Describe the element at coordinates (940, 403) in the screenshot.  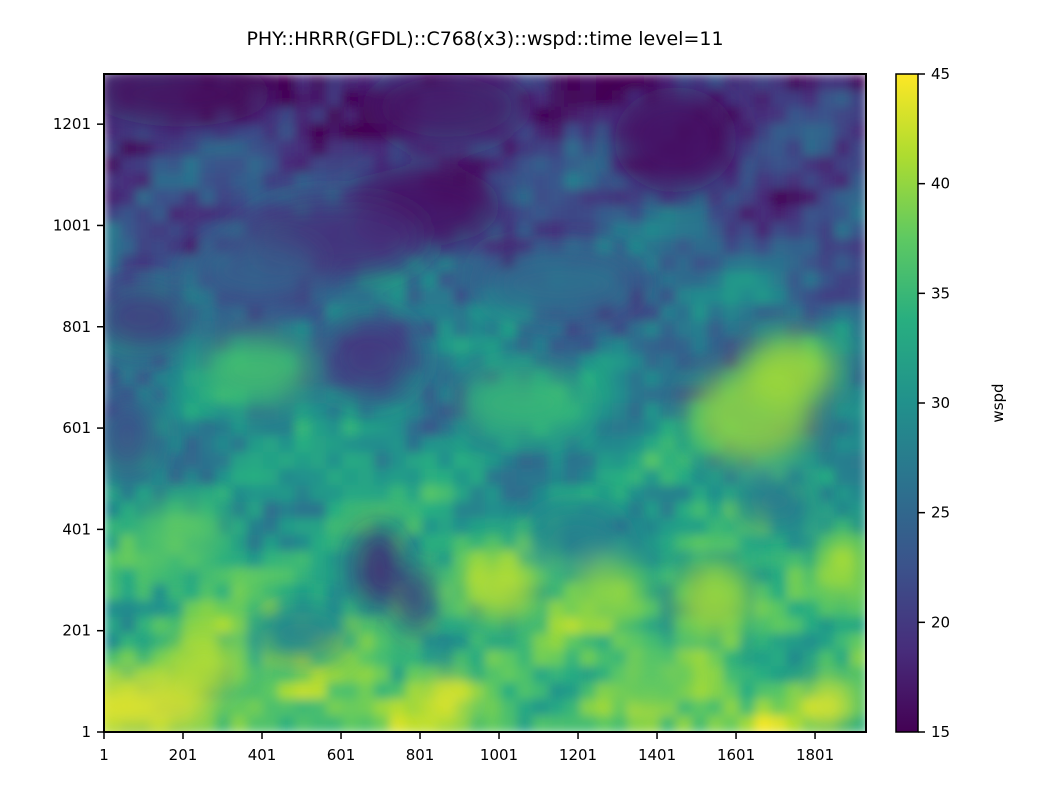
I see `colorbar-tick-label: 30` at that location.